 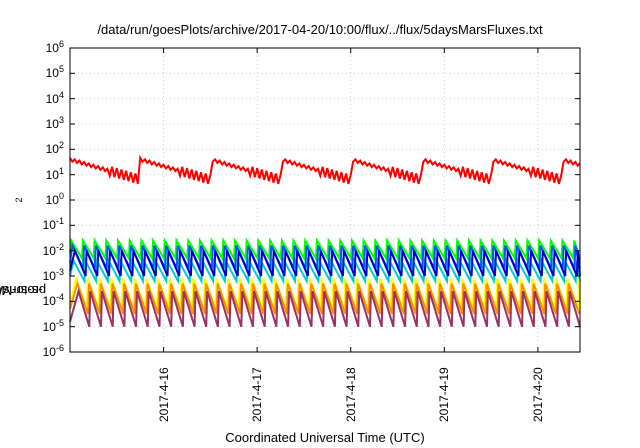 What do you see at coordinates (53, 275) in the screenshot?
I see `y-tick-label: 10⁻³` at bounding box center [53, 275].